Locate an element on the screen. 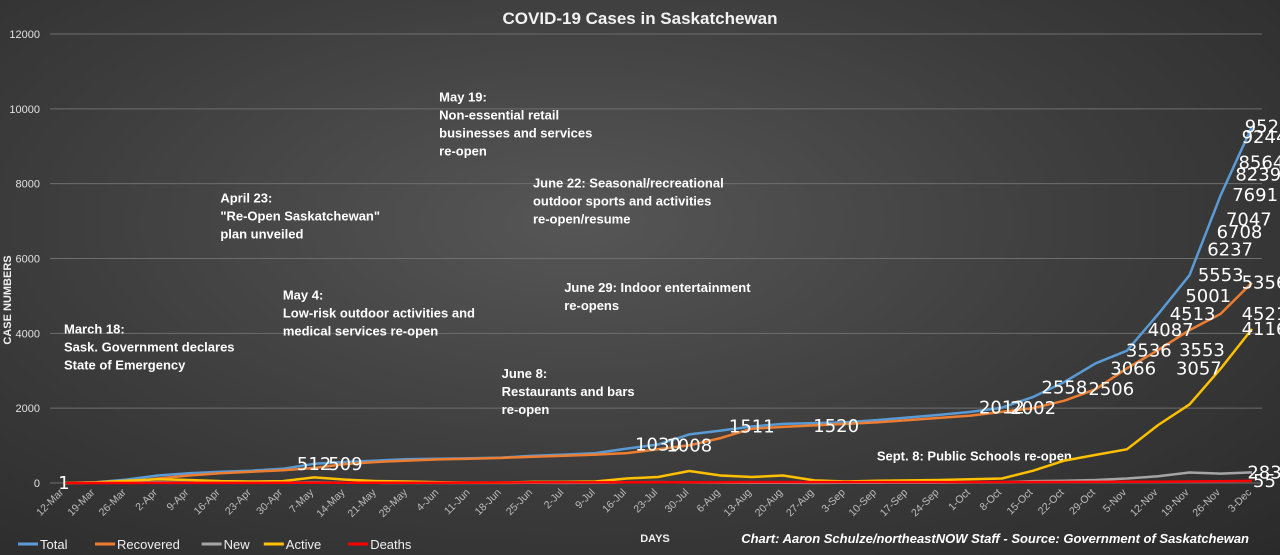 Image resolution: width=1280 pixels, height=555 pixels. x-tick-label: 18-Jun is located at coordinates (488, 502).